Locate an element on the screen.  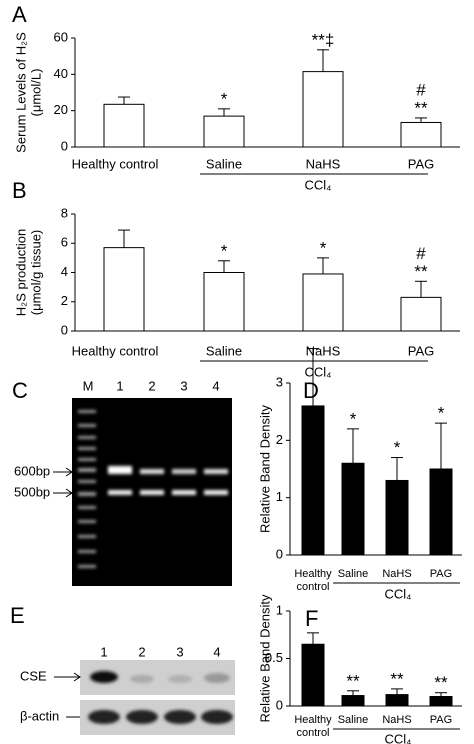
y-tick-label: 60 is located at coordinates (61, 36).